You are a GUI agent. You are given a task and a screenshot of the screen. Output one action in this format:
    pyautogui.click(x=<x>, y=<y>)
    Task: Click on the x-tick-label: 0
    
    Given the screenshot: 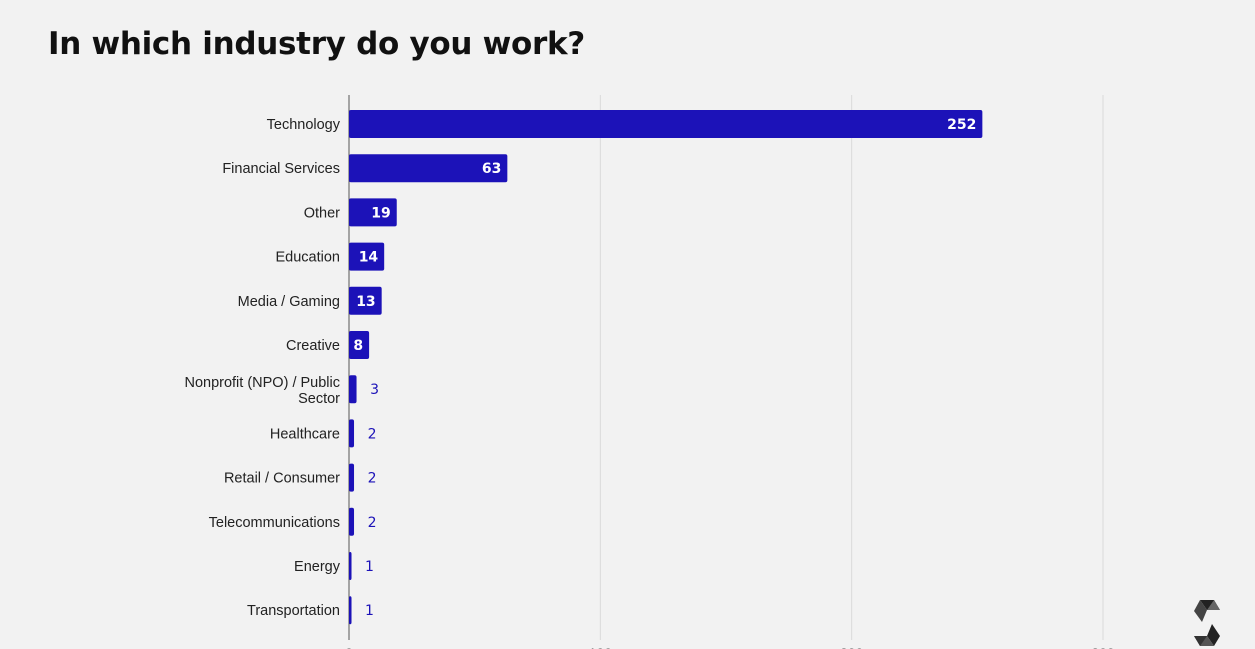 What is the action you would take?
    pyautogui.click(x=349, y=647)
    